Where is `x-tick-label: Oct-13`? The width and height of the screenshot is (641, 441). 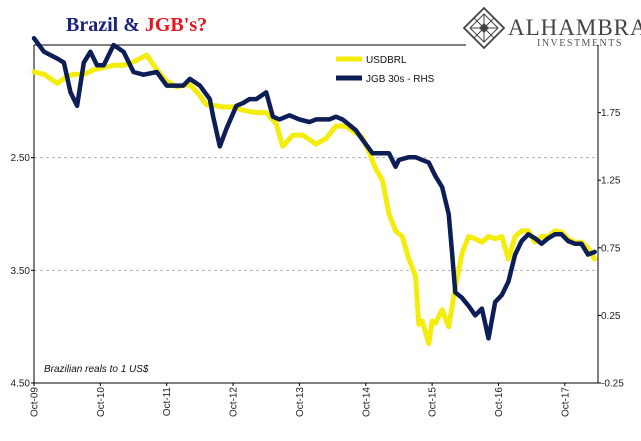
x-tick-label: Oct-13 is located at coordinates (300, 402).